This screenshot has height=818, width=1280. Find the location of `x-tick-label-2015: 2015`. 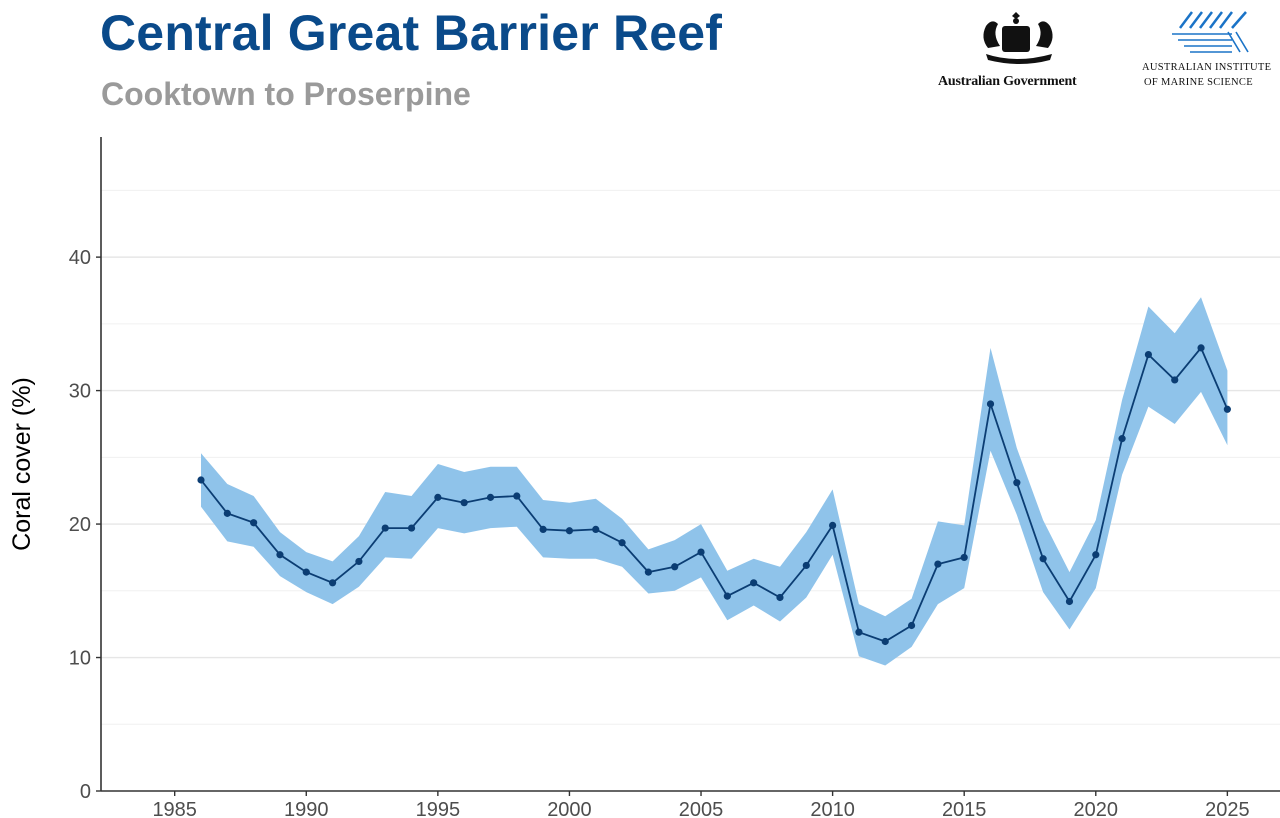

x-tick-label-2015: 2015 is located at coordinates (964, 808).